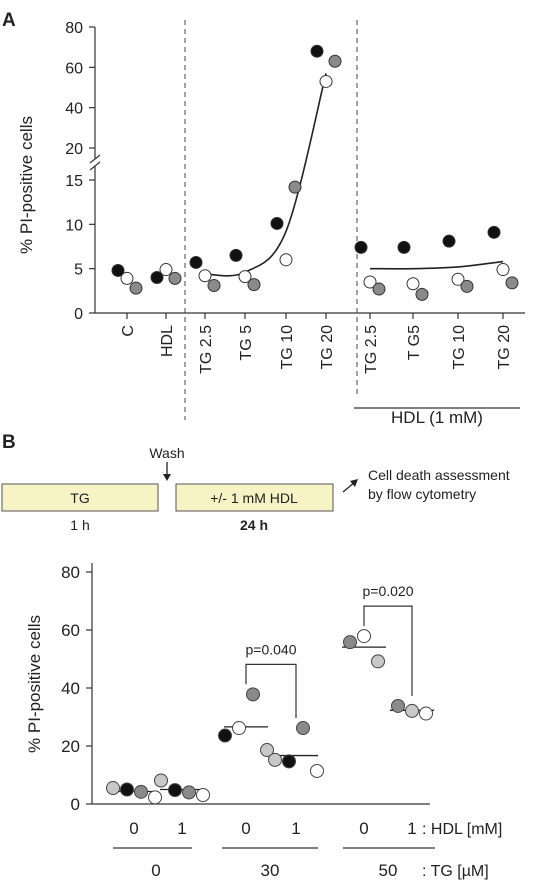 This screenshot has height=885, width=551. What do you see at coordinates (414, 342) in the screenshot?
I see `x-tick-label: T G5` at bounding box center [414, 342].